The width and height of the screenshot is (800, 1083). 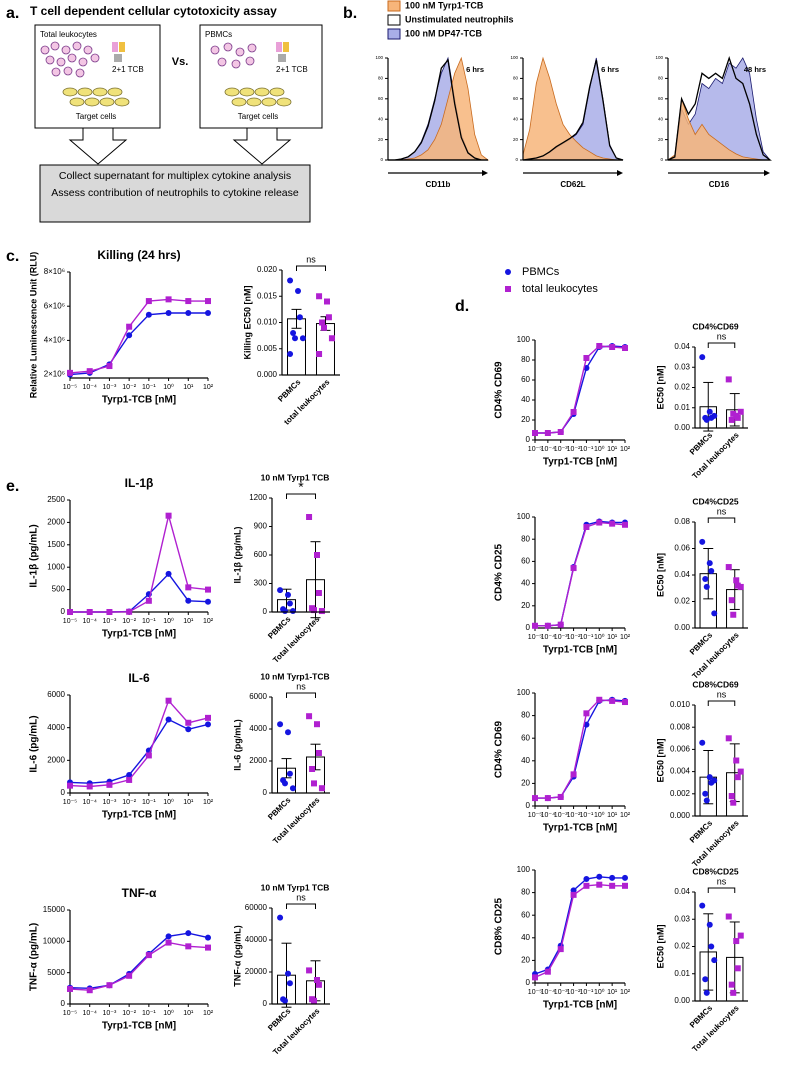 What do you see at coordinates (59, 589) in the screenshot?
I see `y-tick-label: 500` at bounding box center [59, 589].